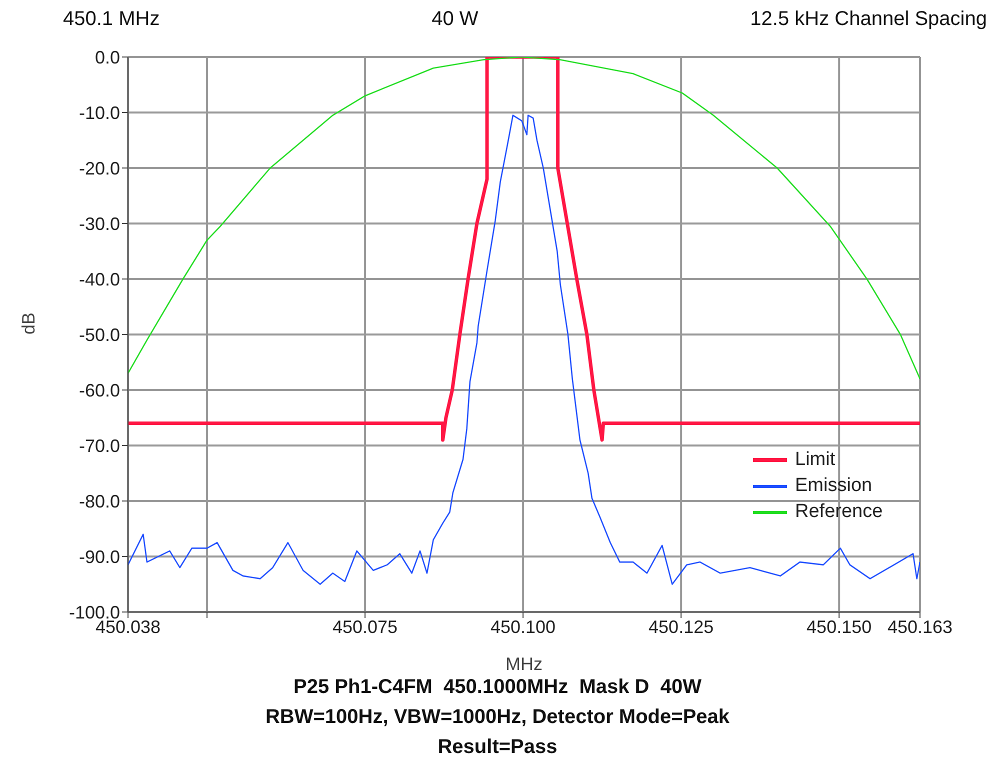  What do you see at coordinates (497, 717) in the screenshot?
I see `text: RBW=100Hz, VBW=1000Hz, Detector Mode=Peak` at bounding box center [497, 717].